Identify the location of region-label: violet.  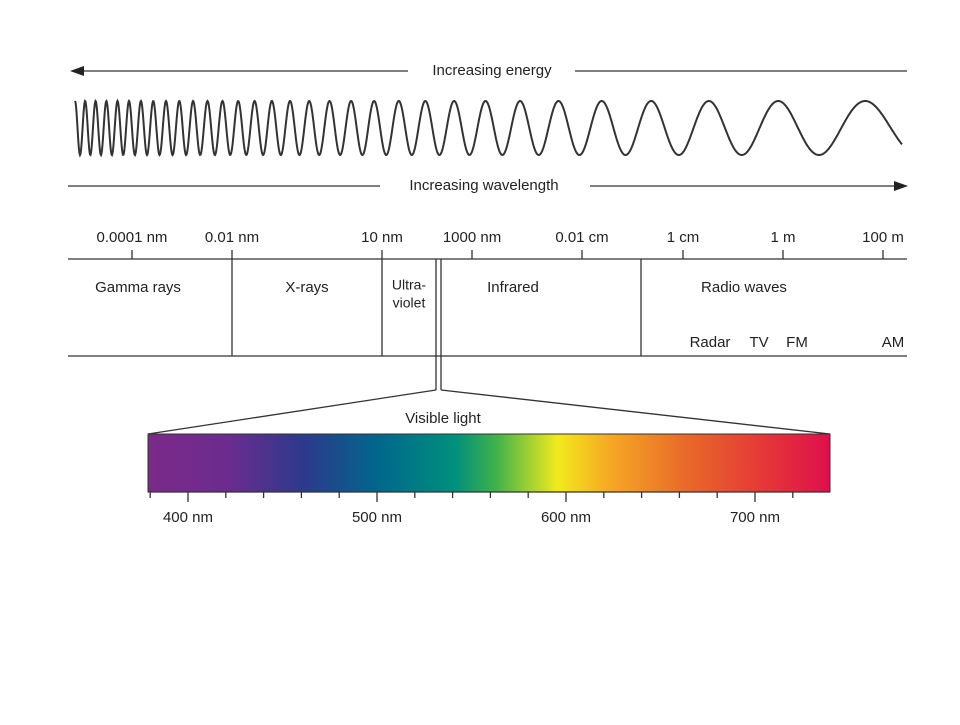
(409, 303).